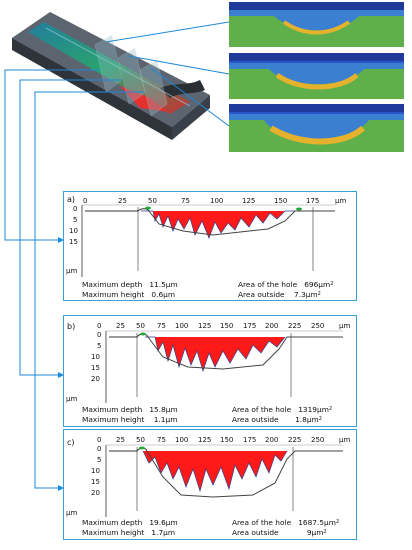  Describe the element at coordinates (286, 284) in the screenshot. I see `stat-area-hole-a: Area of the hole 696µm2` at that location.